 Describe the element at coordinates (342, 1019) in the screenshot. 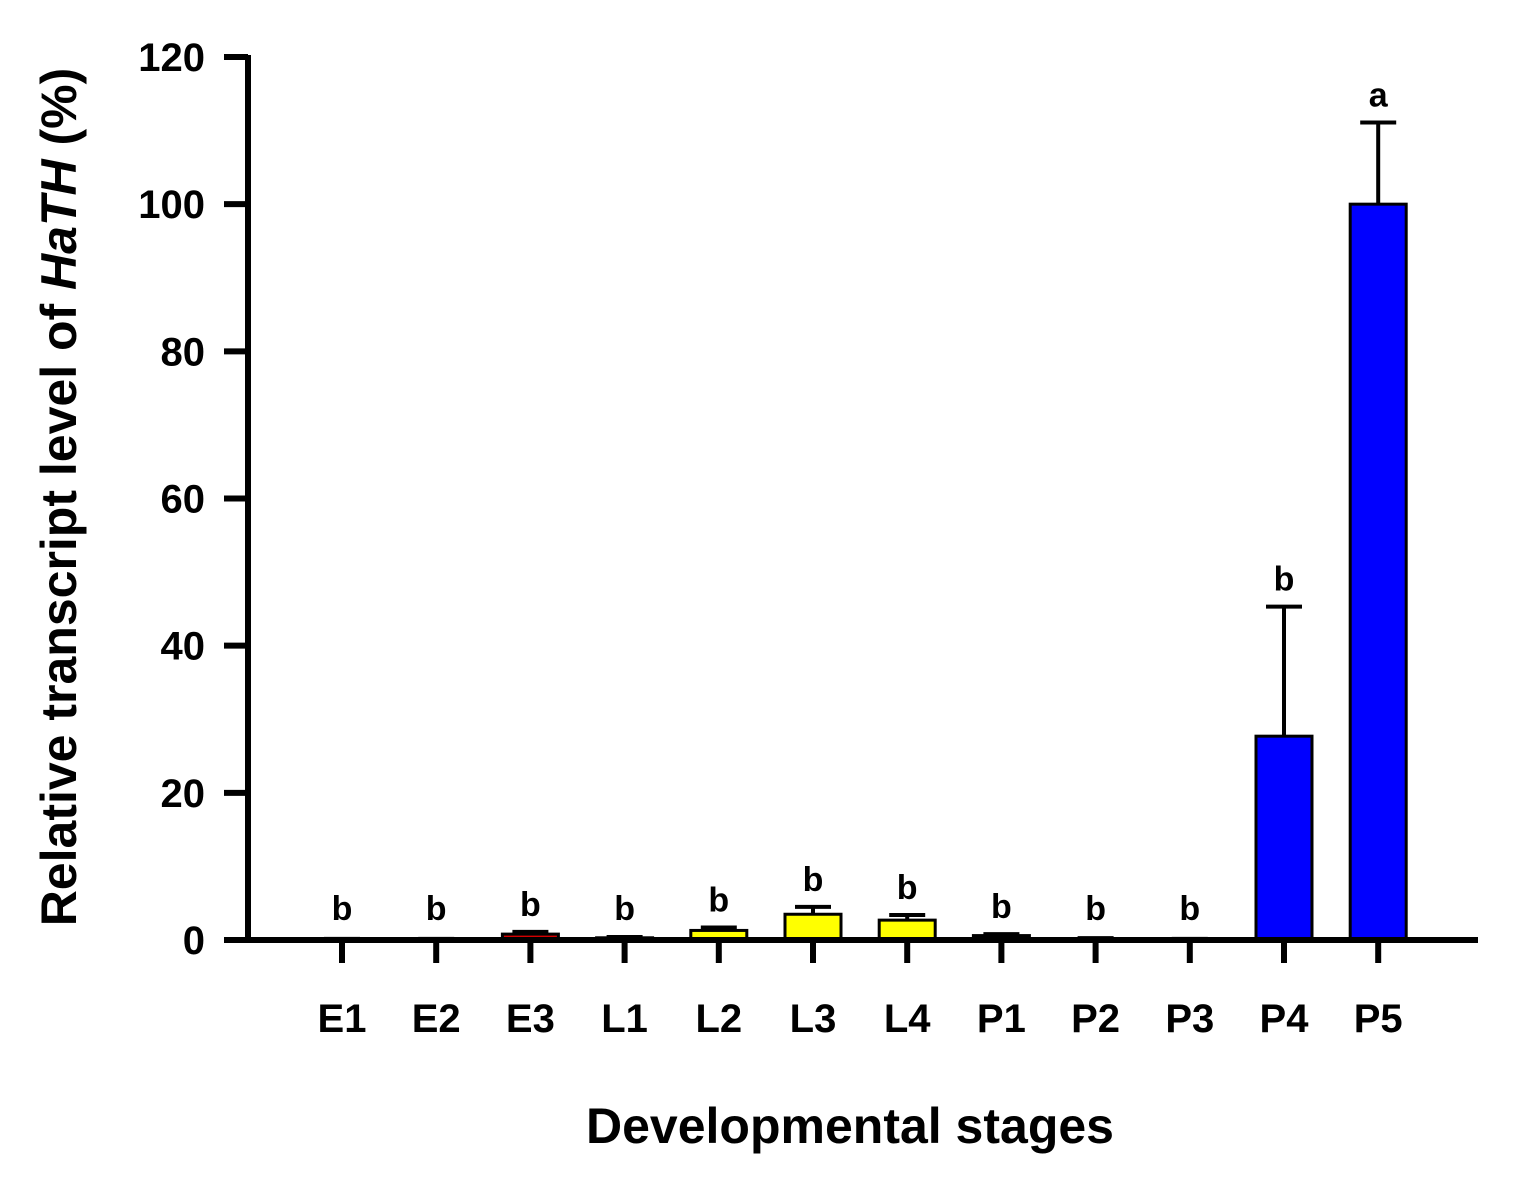

I see `x-tick-label-E1: E1` at that location.